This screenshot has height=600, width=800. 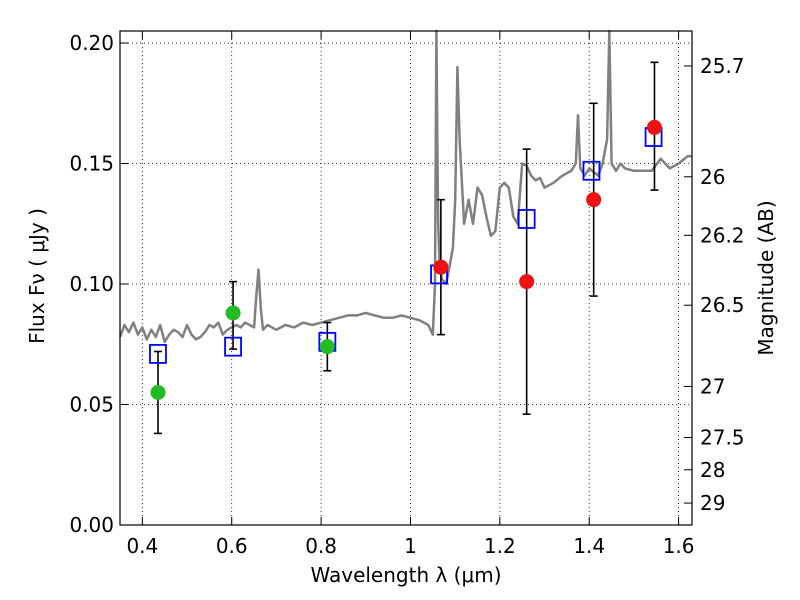 What do you see at coordinates (712, 470) in the screenshot?
I see `magnitude-tick-label: 28` at bounding box center [712, 470].